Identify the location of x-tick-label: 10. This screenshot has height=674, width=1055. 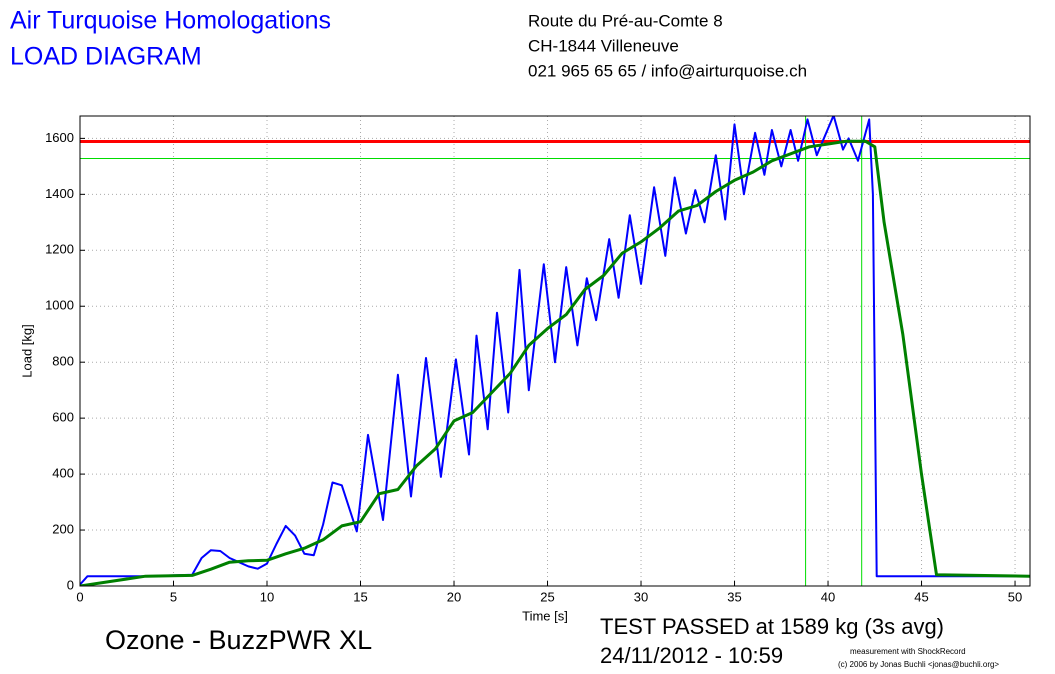
(267, 596).